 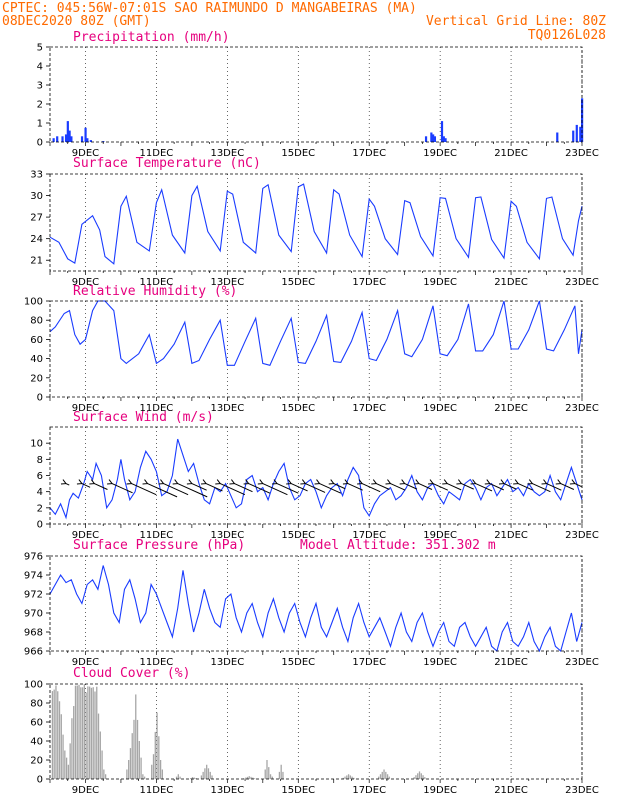 What do you see at coordinates (298, 535) in the screenshot?
I see `wind-xtick-label: 15DEC` at bounding box center [298, 535].